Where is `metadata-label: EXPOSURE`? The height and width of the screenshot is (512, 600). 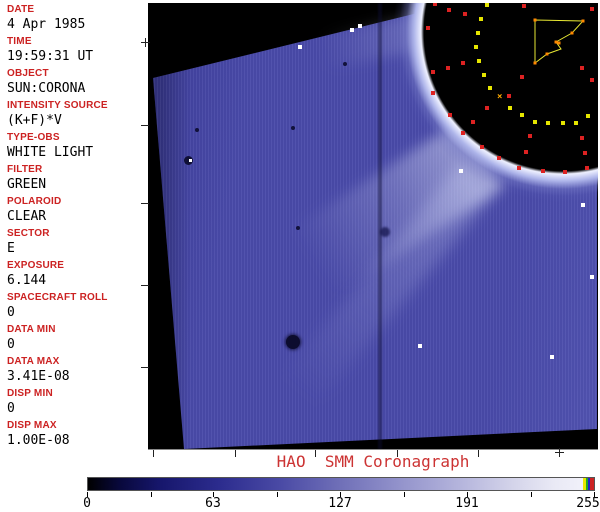
metadata-label: EXPOSURE is located at coordinates (36, 265).